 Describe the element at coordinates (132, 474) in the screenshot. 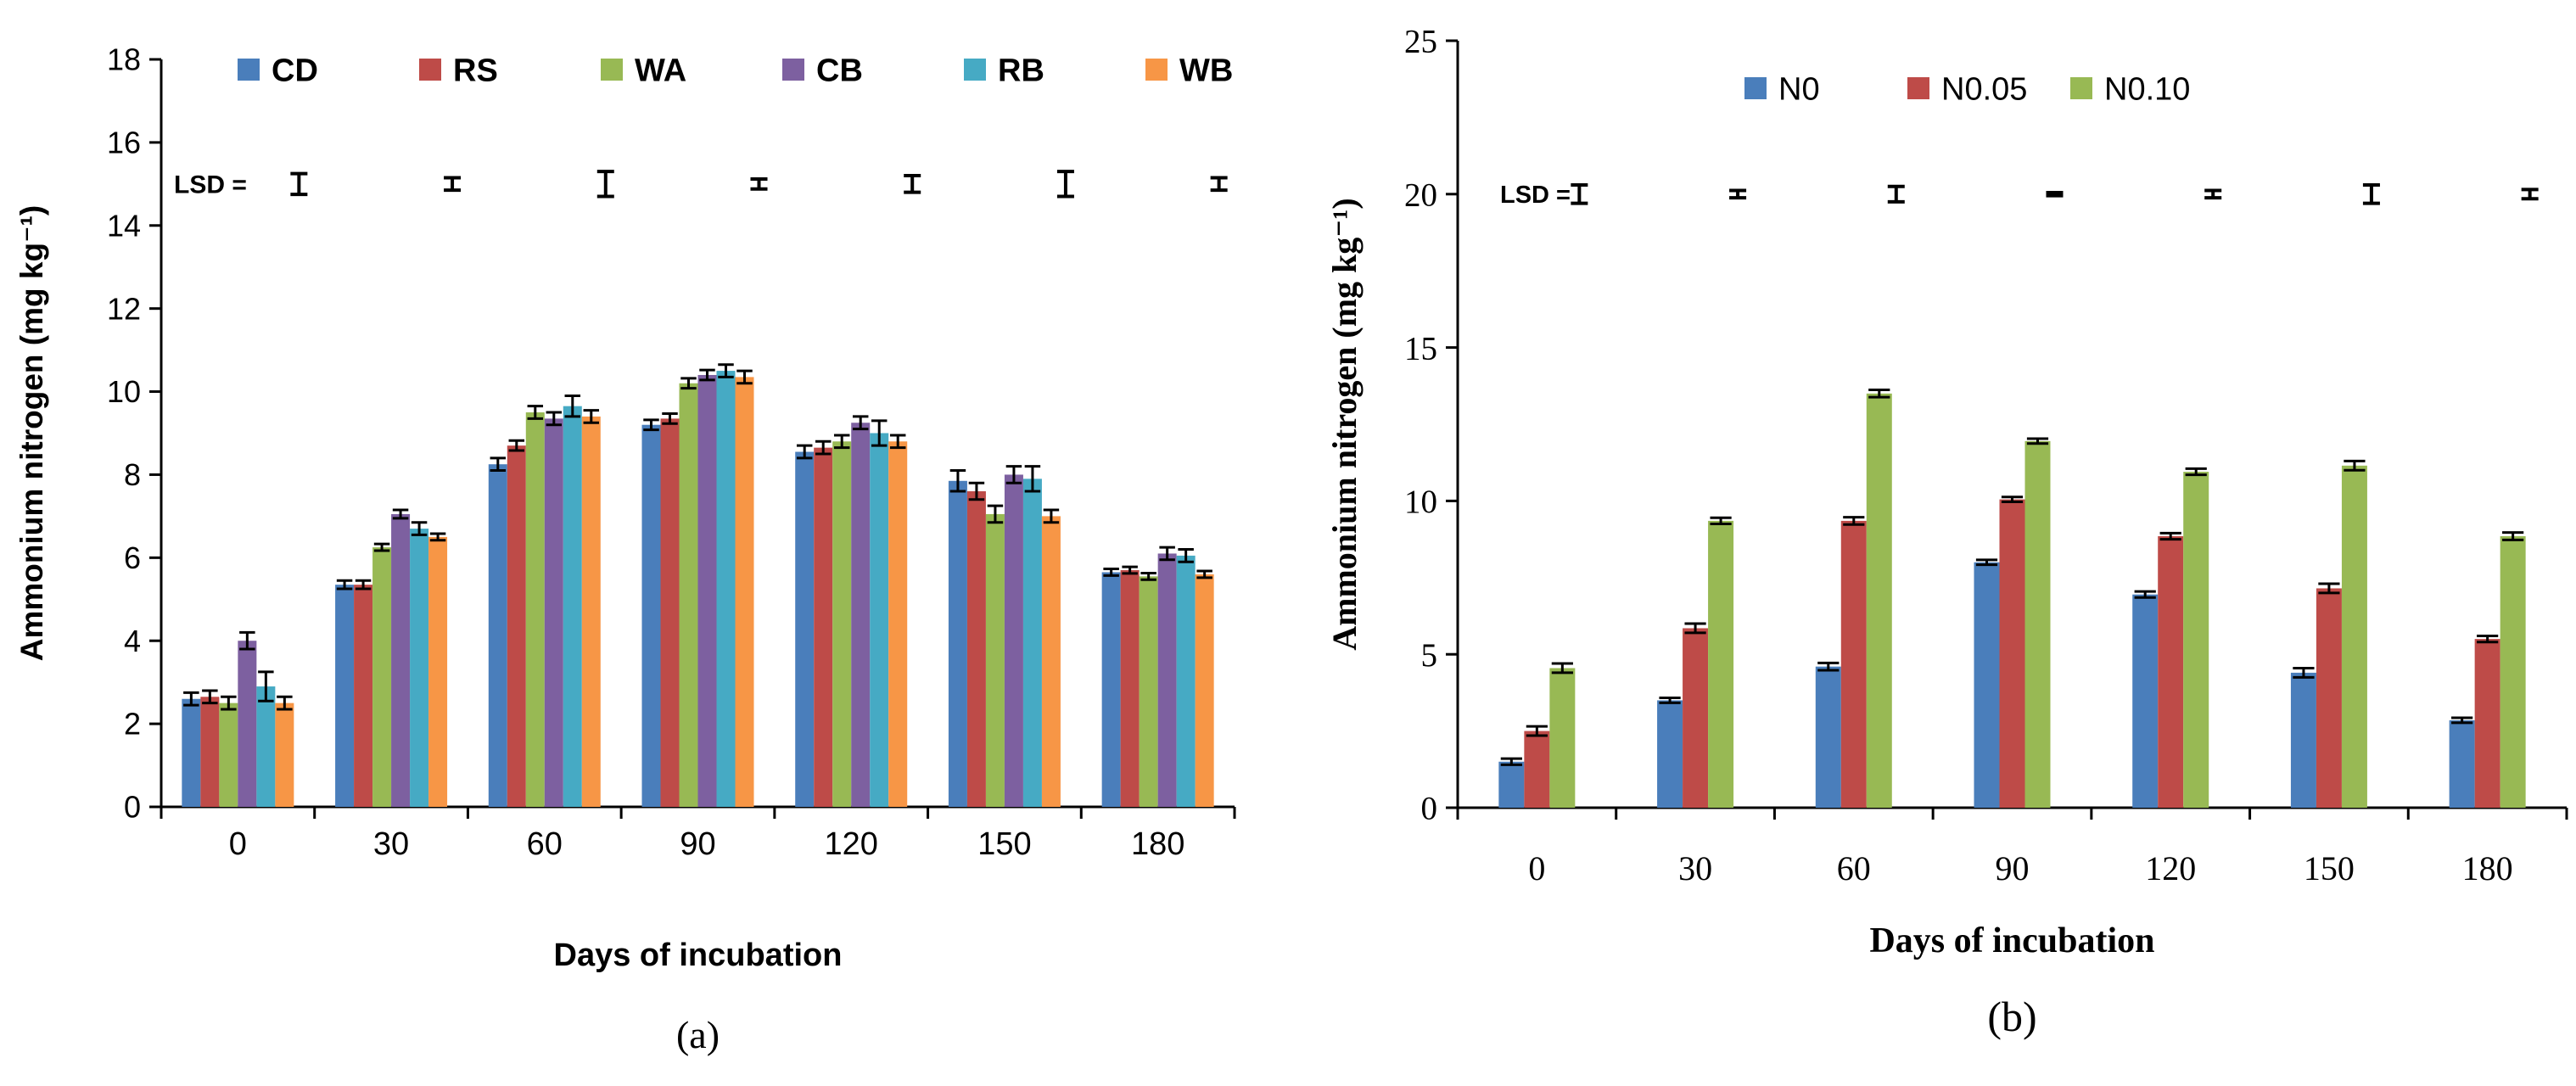

I see `y-tick-label: 8` at that location.